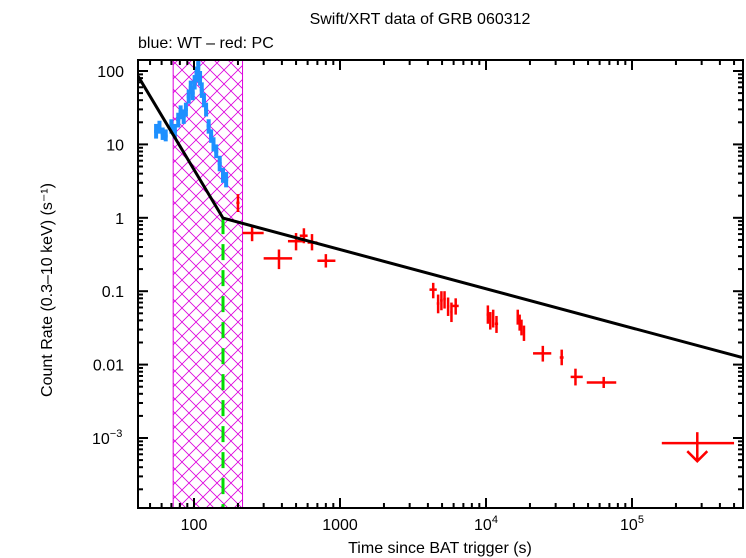 This screenshot has height=558, width=746. I want to click on x-tick-label: 1000, so click(340, 525).